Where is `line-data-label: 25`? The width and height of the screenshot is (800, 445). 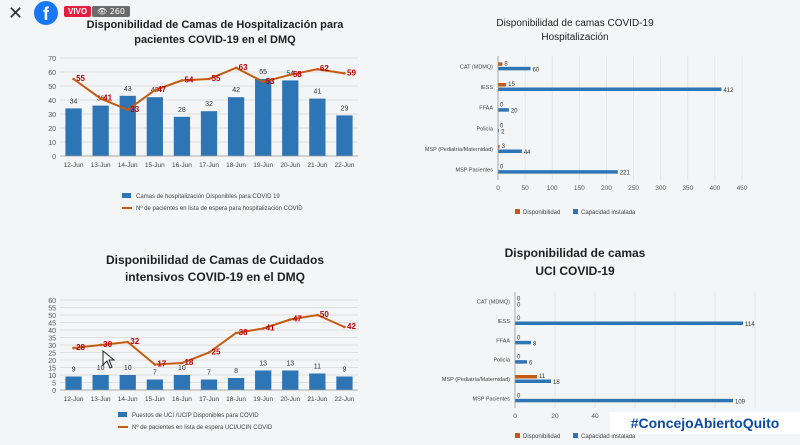 line-data-label: 25 is located at coordinates (216, 352).